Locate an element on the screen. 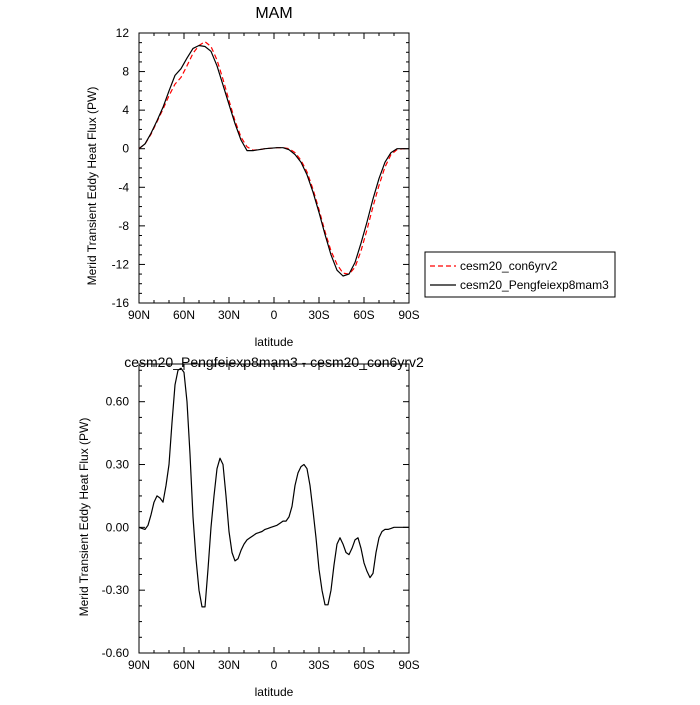 The image size is (700, 705). bottom-y-tick-label: -0.30 is located at coordinates (116, 590).